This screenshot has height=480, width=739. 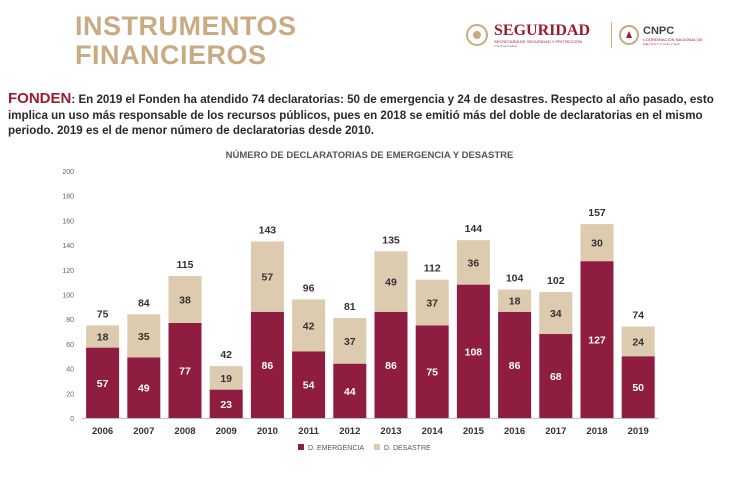 What do you see at coordinates (556, 281) in the screenshot?
I see `total-value-label: 102` at bounding box center [556, 281].